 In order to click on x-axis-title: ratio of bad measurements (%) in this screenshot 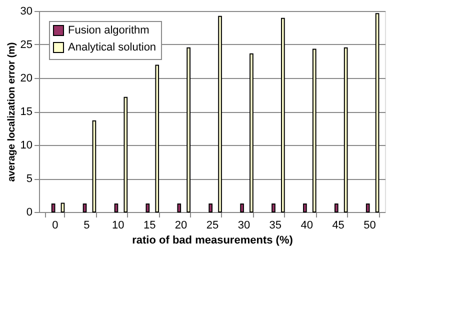, I will do `click(213, 240)`.